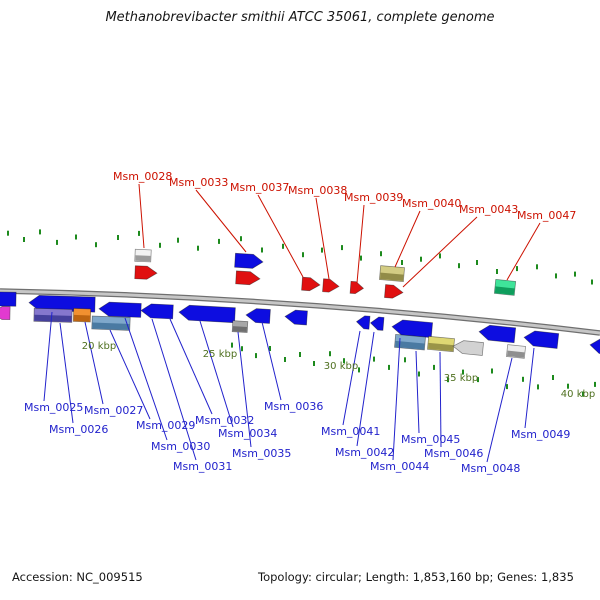  I want to click on gene-label-reverse: Msm_0045, so click(430, 439).